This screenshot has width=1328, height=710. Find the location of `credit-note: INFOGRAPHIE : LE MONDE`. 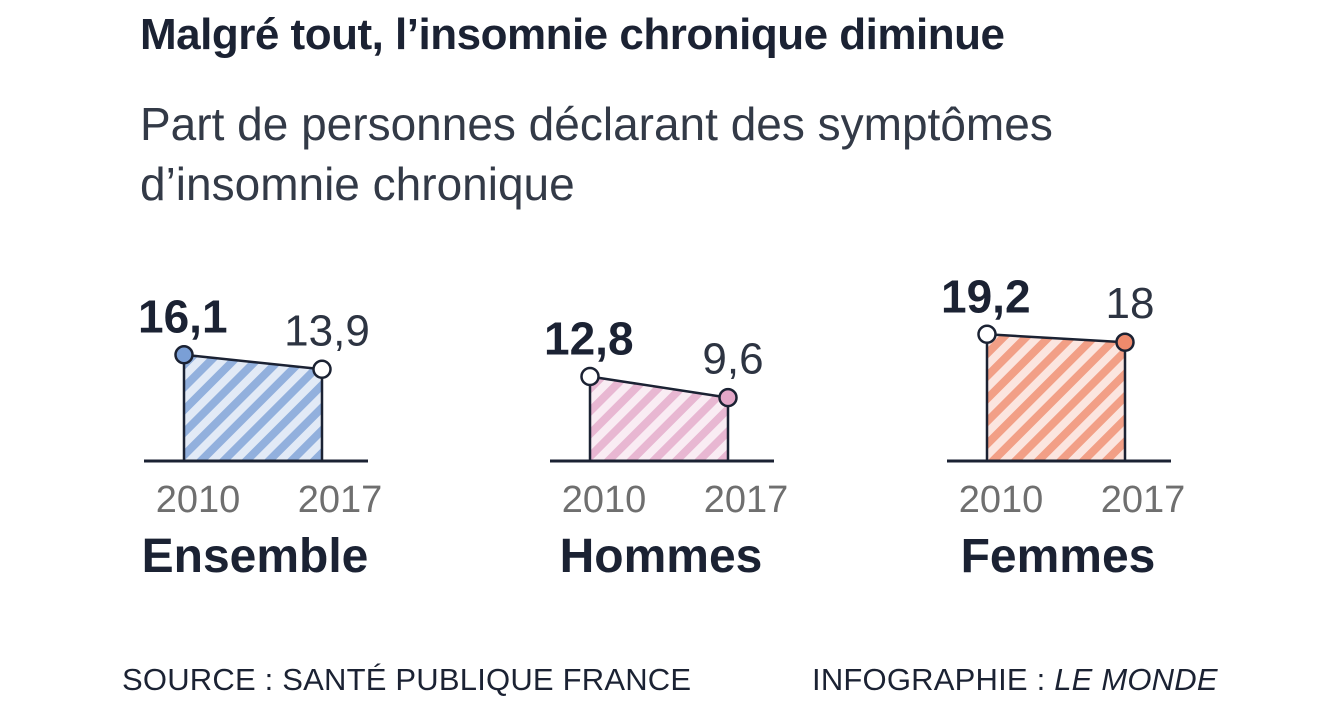

credit-note: INFOGRAPHIE : LE MONDE is located at coordinates (1015, 680).